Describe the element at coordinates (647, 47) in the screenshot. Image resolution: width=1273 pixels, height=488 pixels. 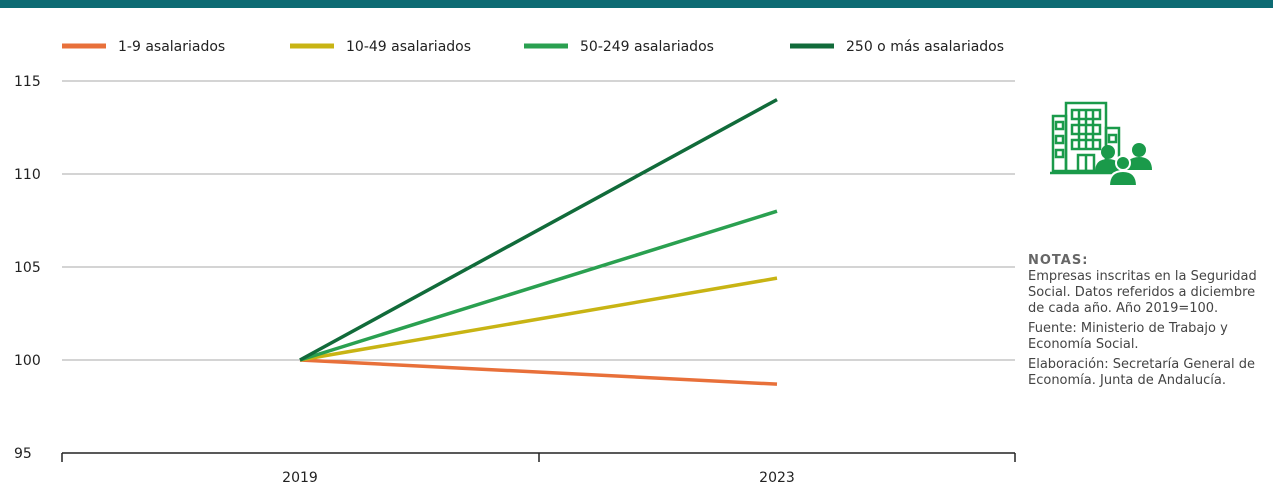
I see `legend-label-2: 50-249 asalariados` at that location.